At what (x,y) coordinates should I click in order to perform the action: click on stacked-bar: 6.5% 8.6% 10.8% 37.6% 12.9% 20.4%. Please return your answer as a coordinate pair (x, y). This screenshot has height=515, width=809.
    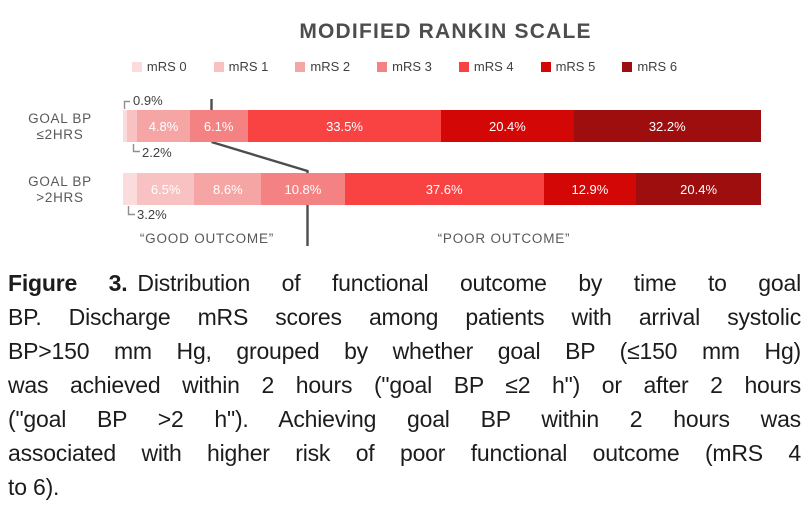
    Looking at the image, I should click on (442, 189).